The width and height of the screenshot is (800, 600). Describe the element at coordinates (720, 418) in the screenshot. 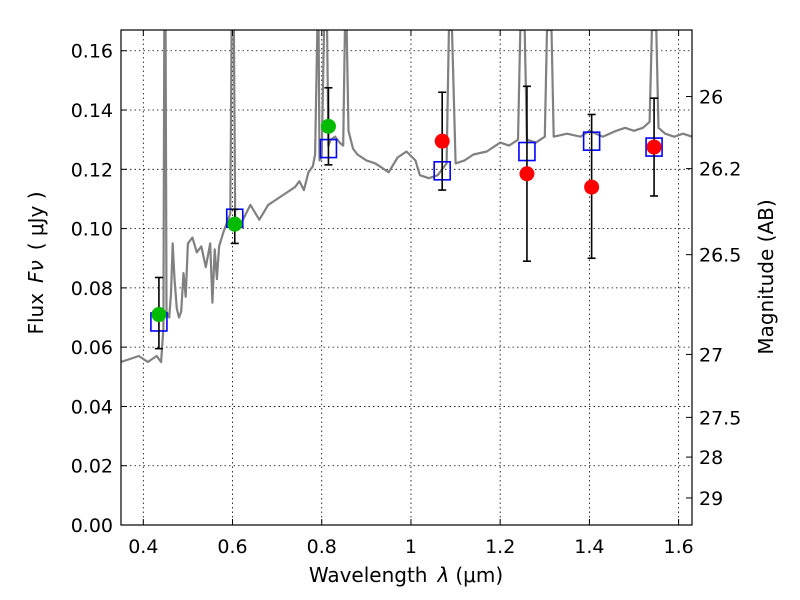

I see `y2-tick-label: 27.5` at that location.